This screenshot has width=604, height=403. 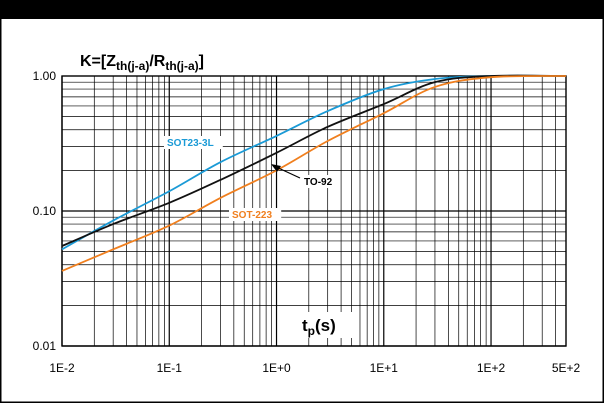 I want to click on xlabel-background, so click(x=325, y=325).